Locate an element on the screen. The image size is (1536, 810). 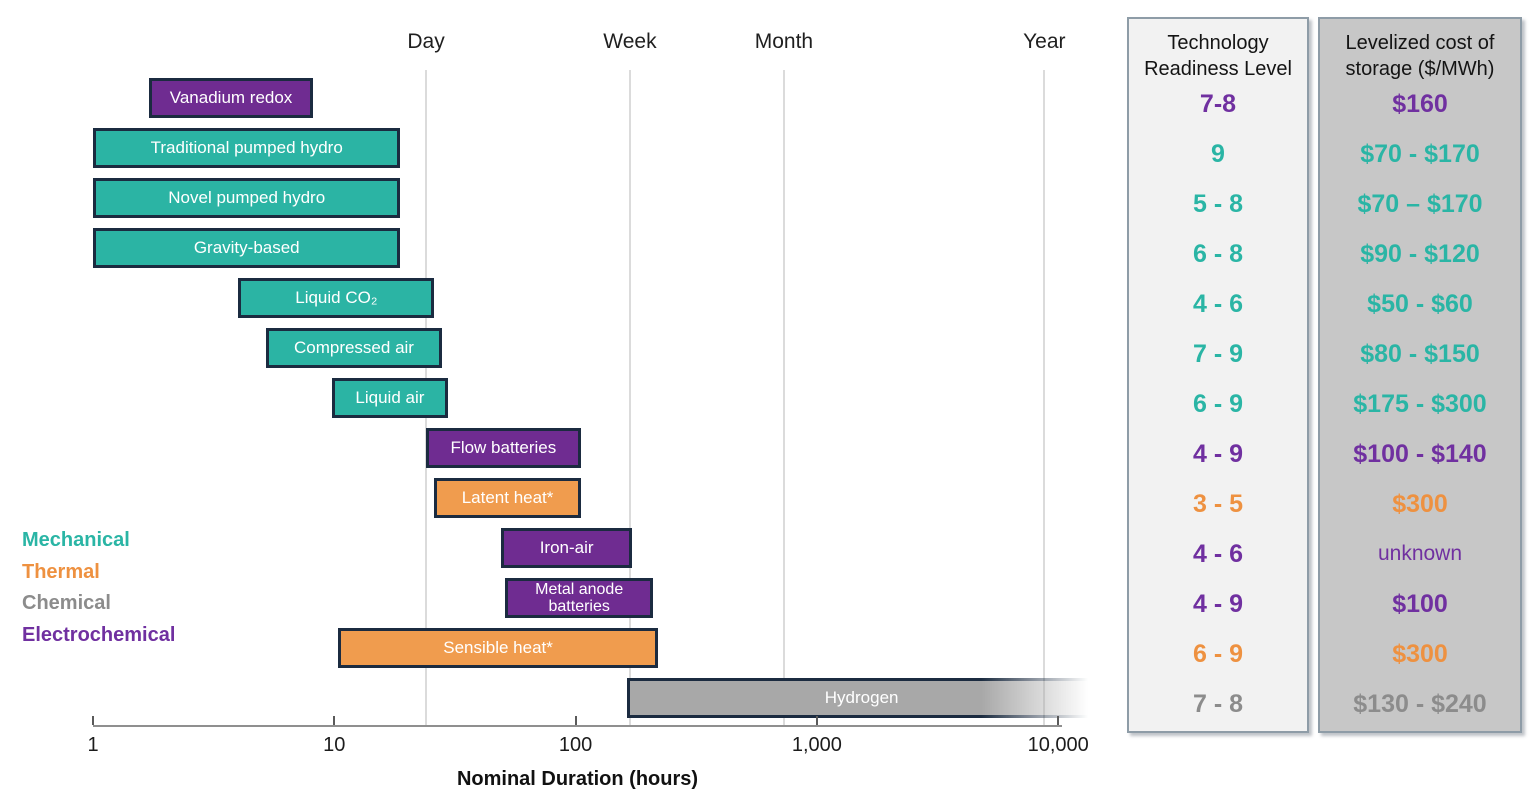
gridline-month is located at coordinates (783, 398).